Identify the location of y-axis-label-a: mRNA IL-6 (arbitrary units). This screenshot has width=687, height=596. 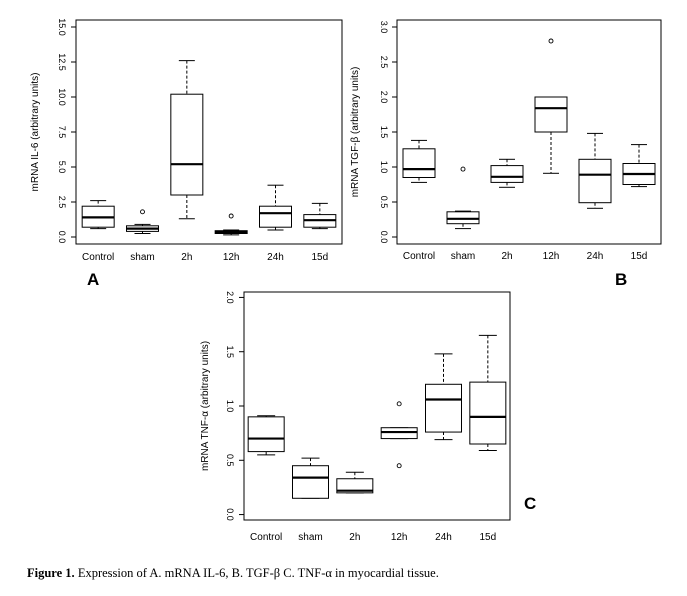
(35, 132).